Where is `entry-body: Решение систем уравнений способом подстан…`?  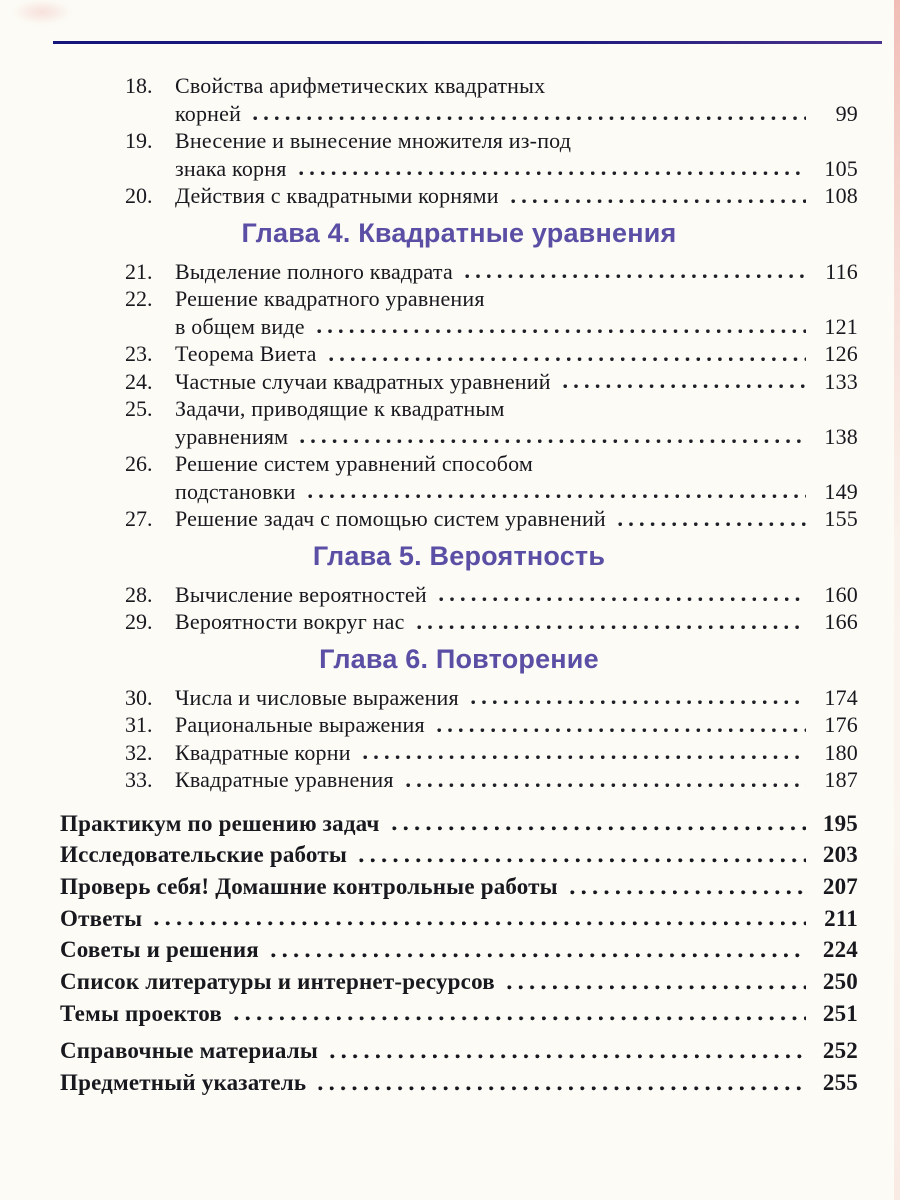 entry-body: Решение систем уравнений способом подстан… is located at coordinates (516, 477).